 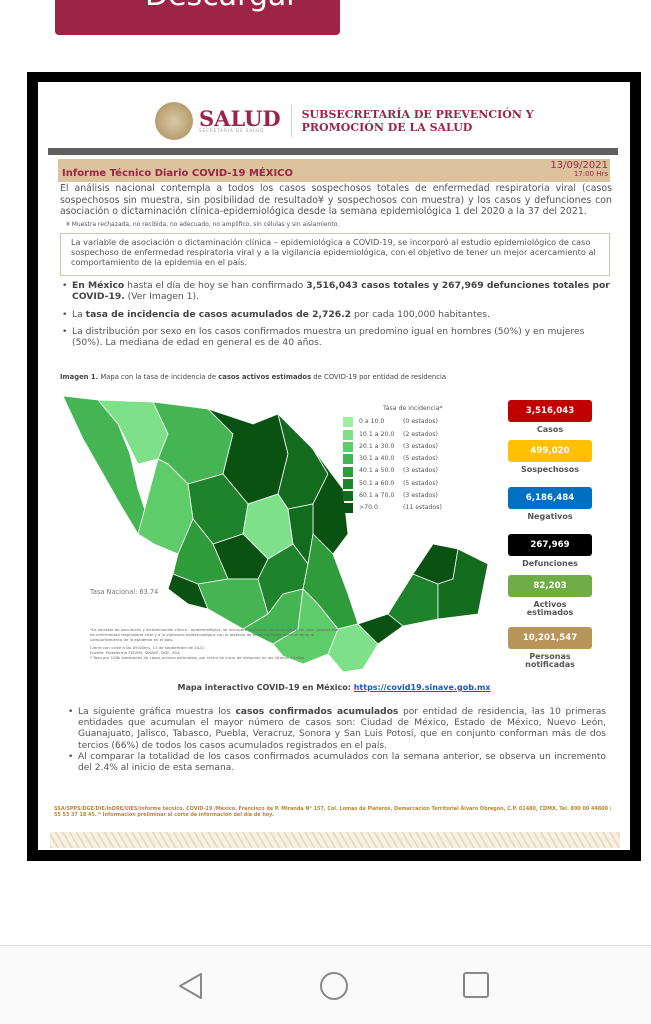 I want to click on stat-card: 82,203 Activos estimados, so click(x=550, y=596).